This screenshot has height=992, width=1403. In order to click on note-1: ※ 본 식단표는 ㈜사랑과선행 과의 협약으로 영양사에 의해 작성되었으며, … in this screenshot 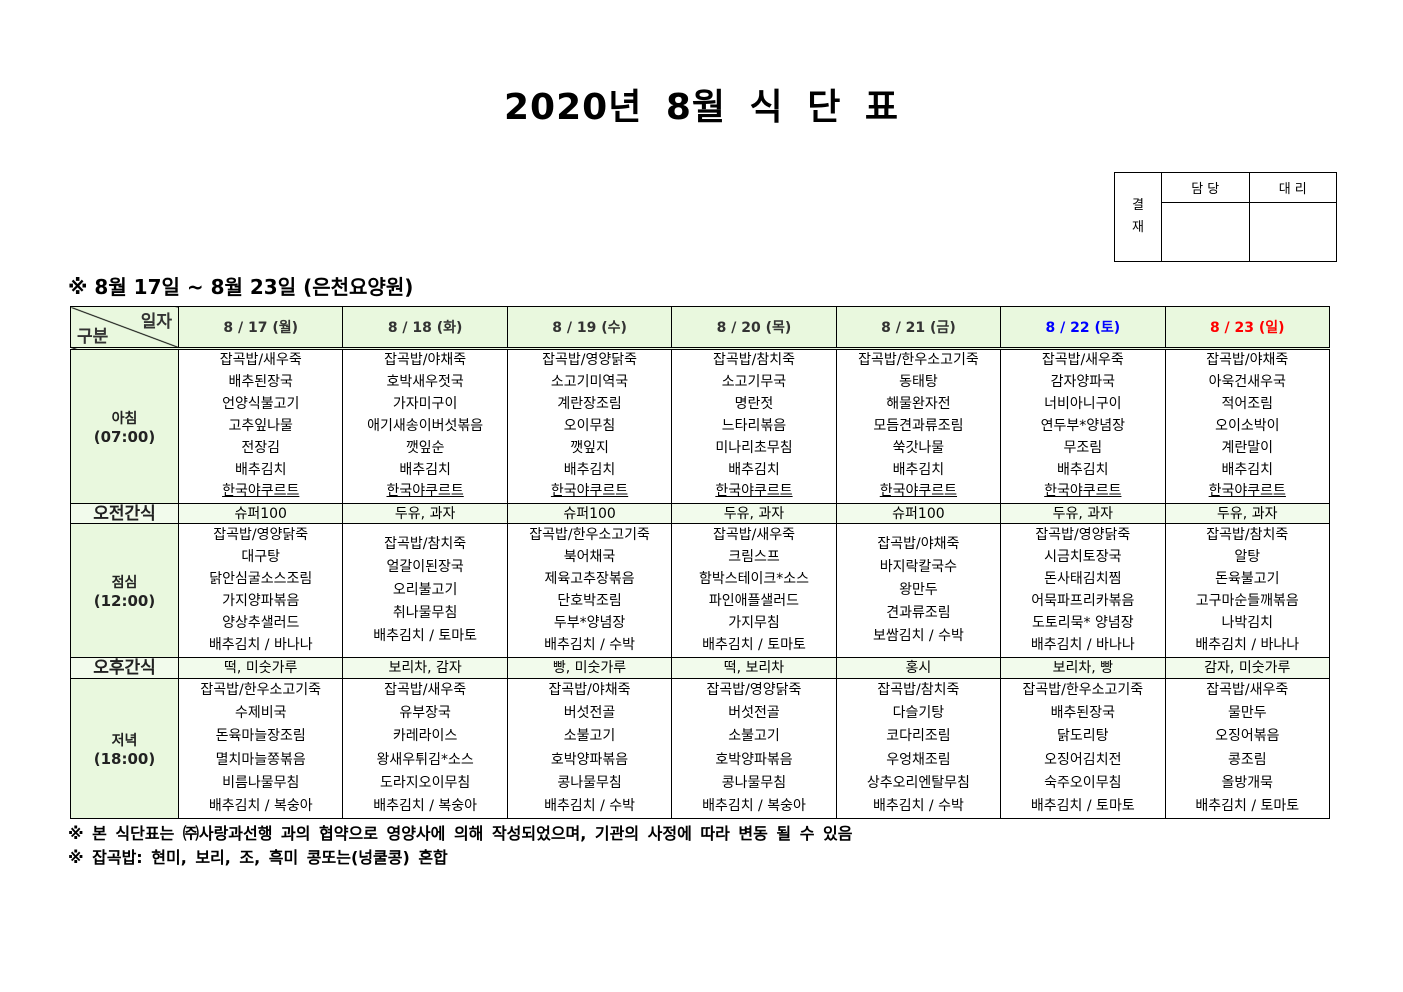, I will do `click(460, 833)`.